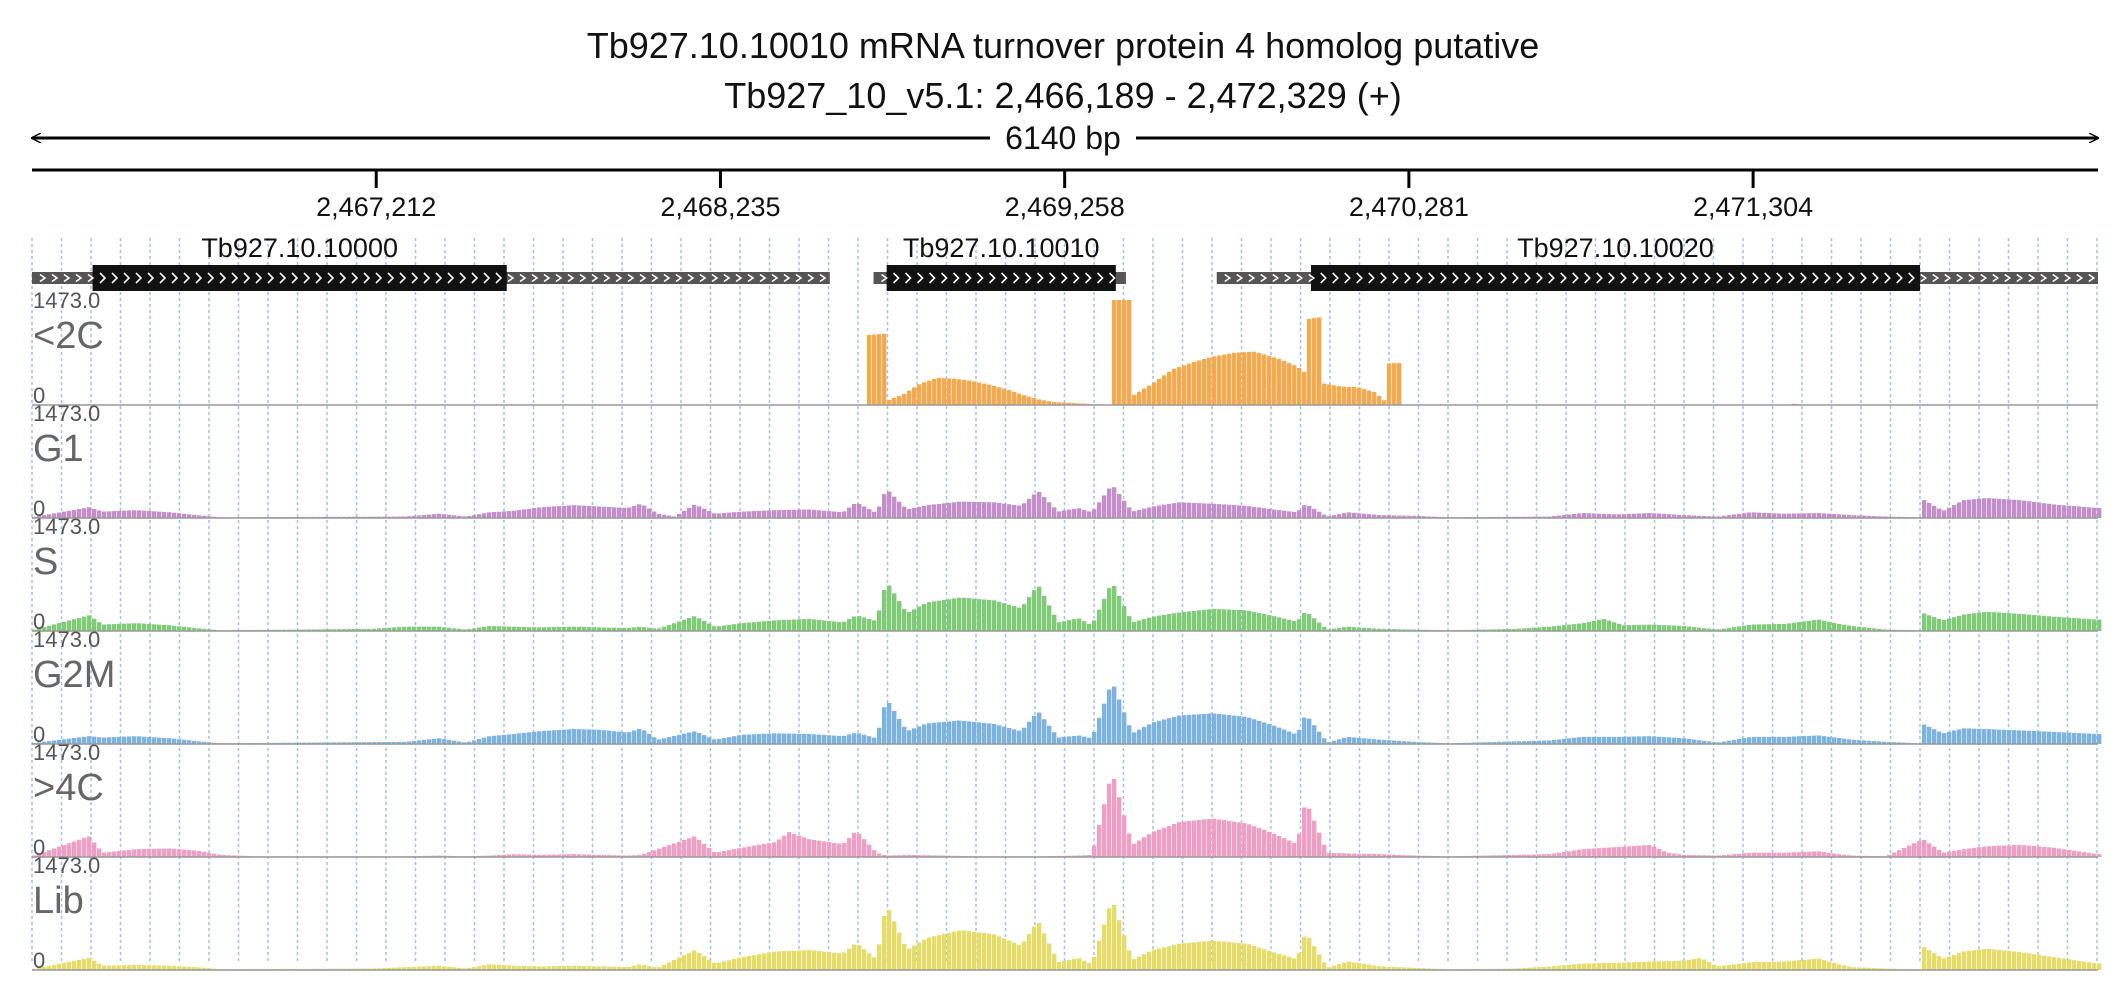 The image size is (2126, 1000). Describe the element at coordinates (39, 960) in the screenshot. I see `track-zero-label: 0` at that location.